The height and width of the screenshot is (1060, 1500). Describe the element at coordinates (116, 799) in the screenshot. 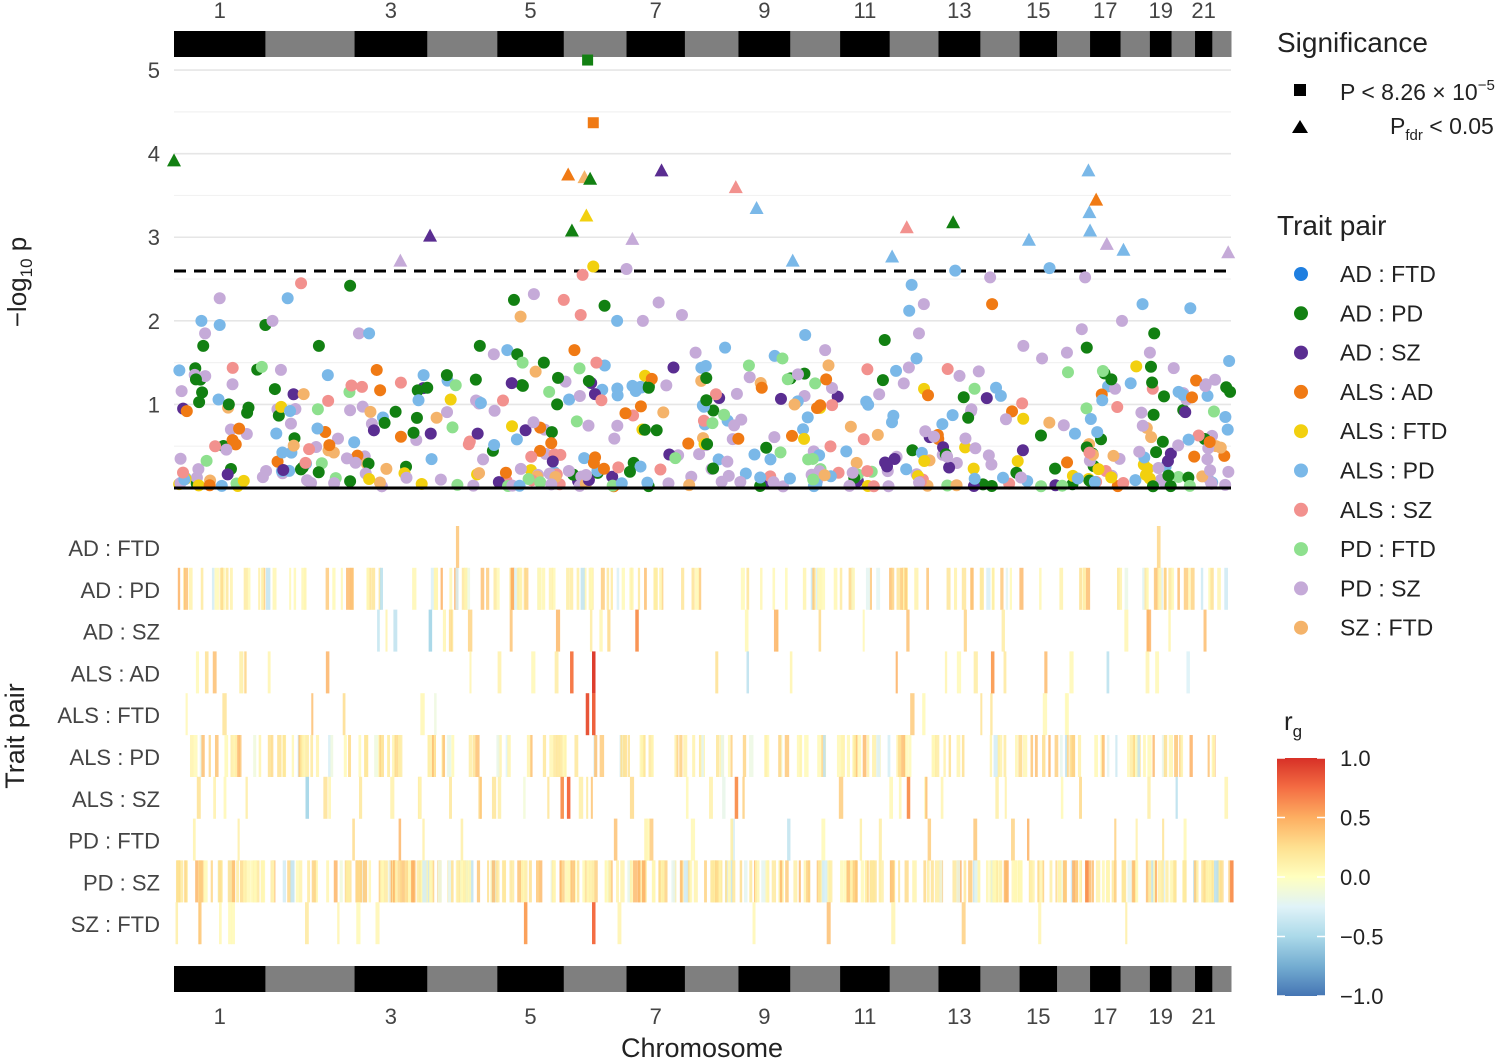

I see `heatmap-row-label: ALS : SZ` at that location.